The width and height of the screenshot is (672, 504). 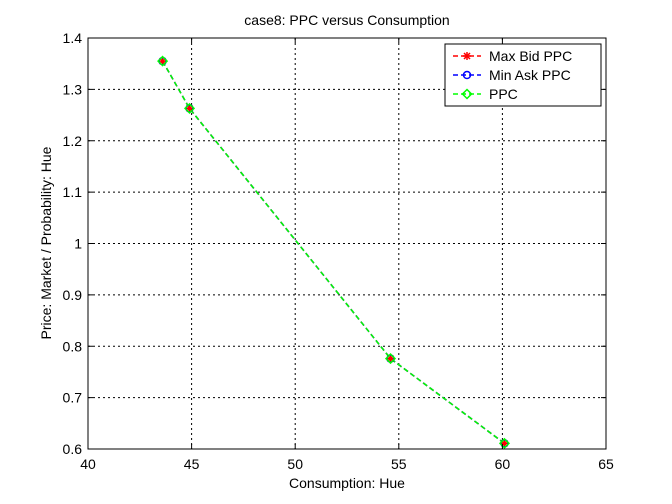 I want to click on x-tick-label: 40, so click(x=88, y=464).